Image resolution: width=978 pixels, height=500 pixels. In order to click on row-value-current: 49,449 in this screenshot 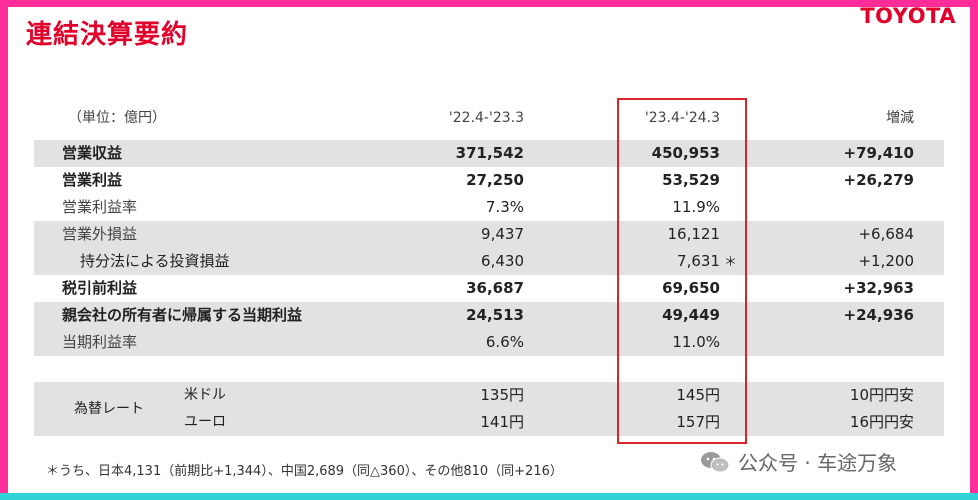, I will do `click(691, 315)`.